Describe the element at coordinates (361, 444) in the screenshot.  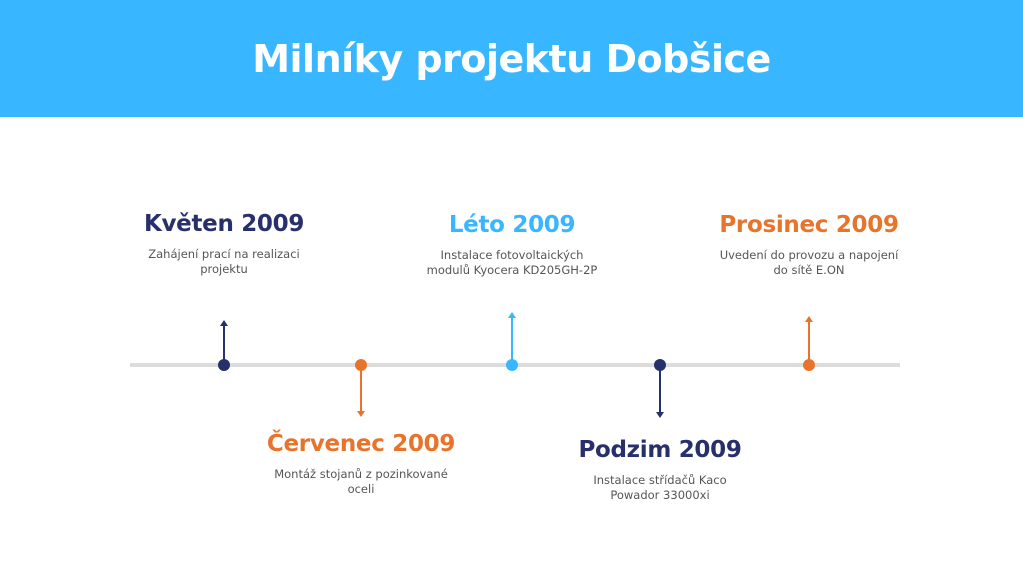
I see `milestone-title: Červenec 2009` at that location.